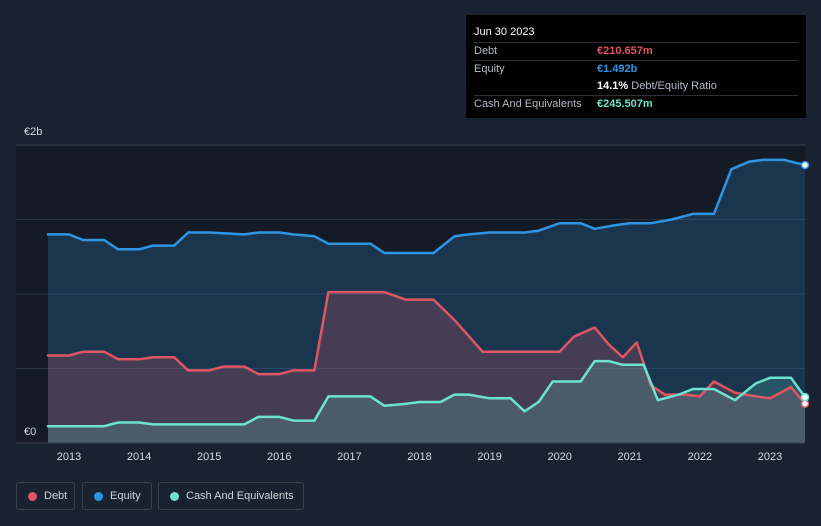 The width and height of the screenshot is (821, 526). I want to click on tooltip-ratio-value: 14.1%, so click(613, 86).